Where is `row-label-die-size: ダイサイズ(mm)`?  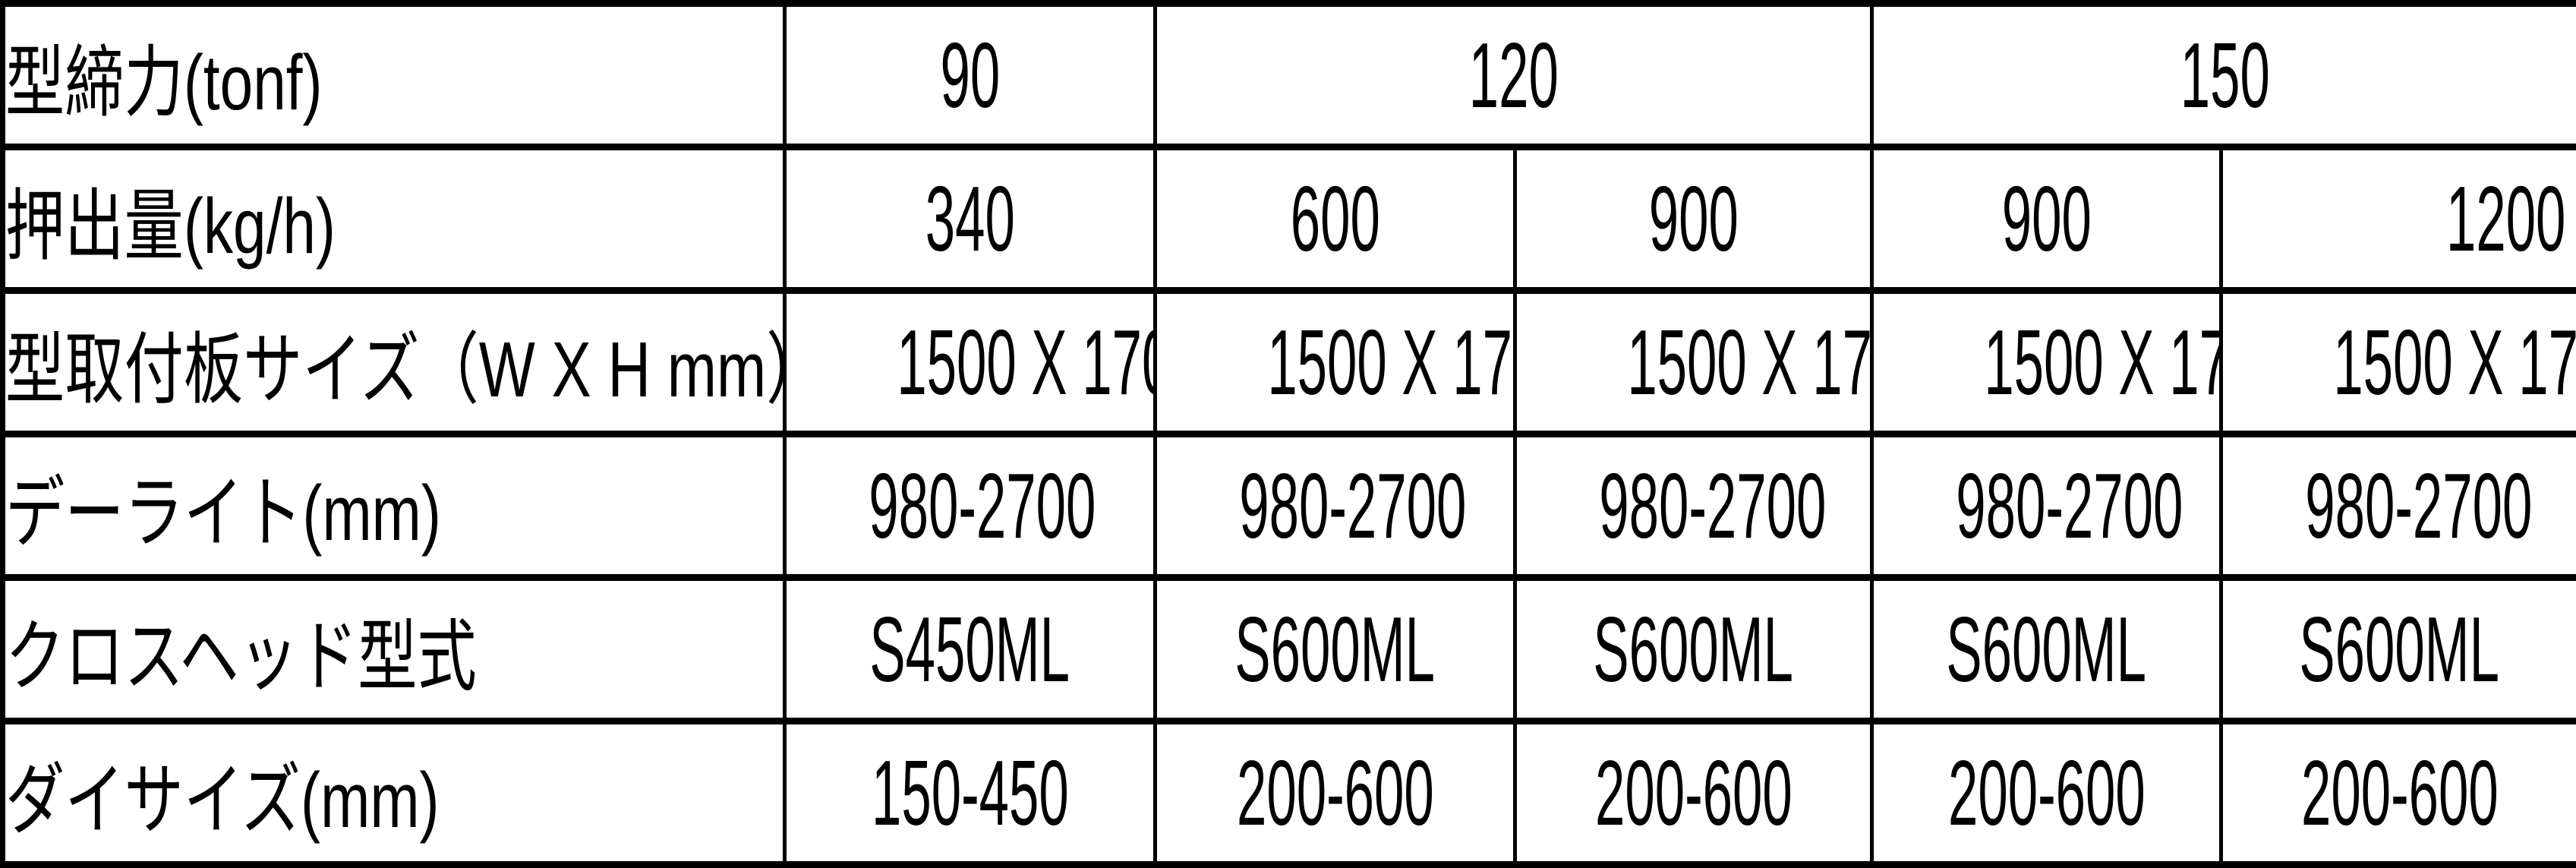
row-label-die-size: ダイサイズ(mm) is located at coordinates (394, 793).